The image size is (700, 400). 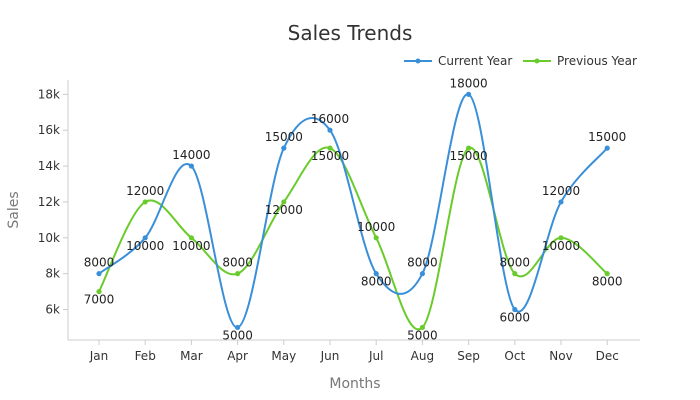 I want to click on data-point-current-year-aug, so click(x=422, y=274).